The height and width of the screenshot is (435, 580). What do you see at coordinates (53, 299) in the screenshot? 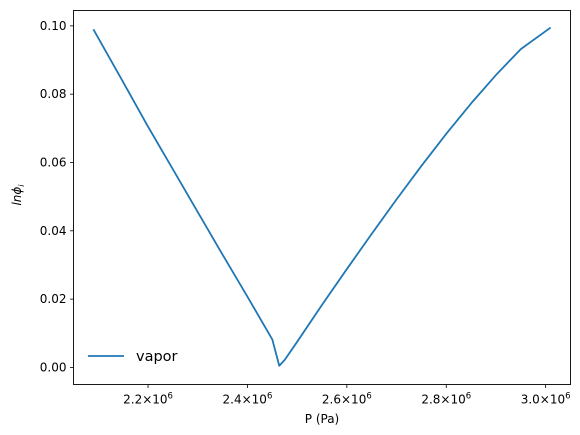
I see `y-tick-label: 0.02` at bounding box center [53, 299].